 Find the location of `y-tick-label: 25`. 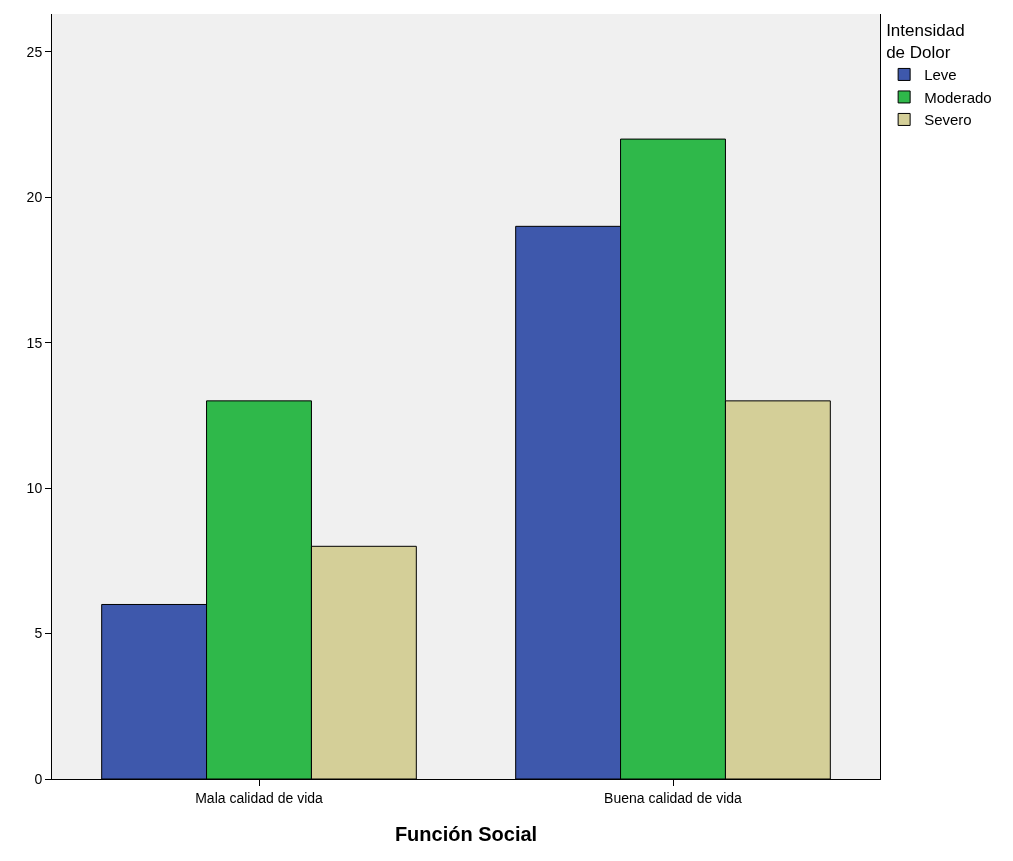

y-tick-label: 25 is located at coordinates (34, 51).